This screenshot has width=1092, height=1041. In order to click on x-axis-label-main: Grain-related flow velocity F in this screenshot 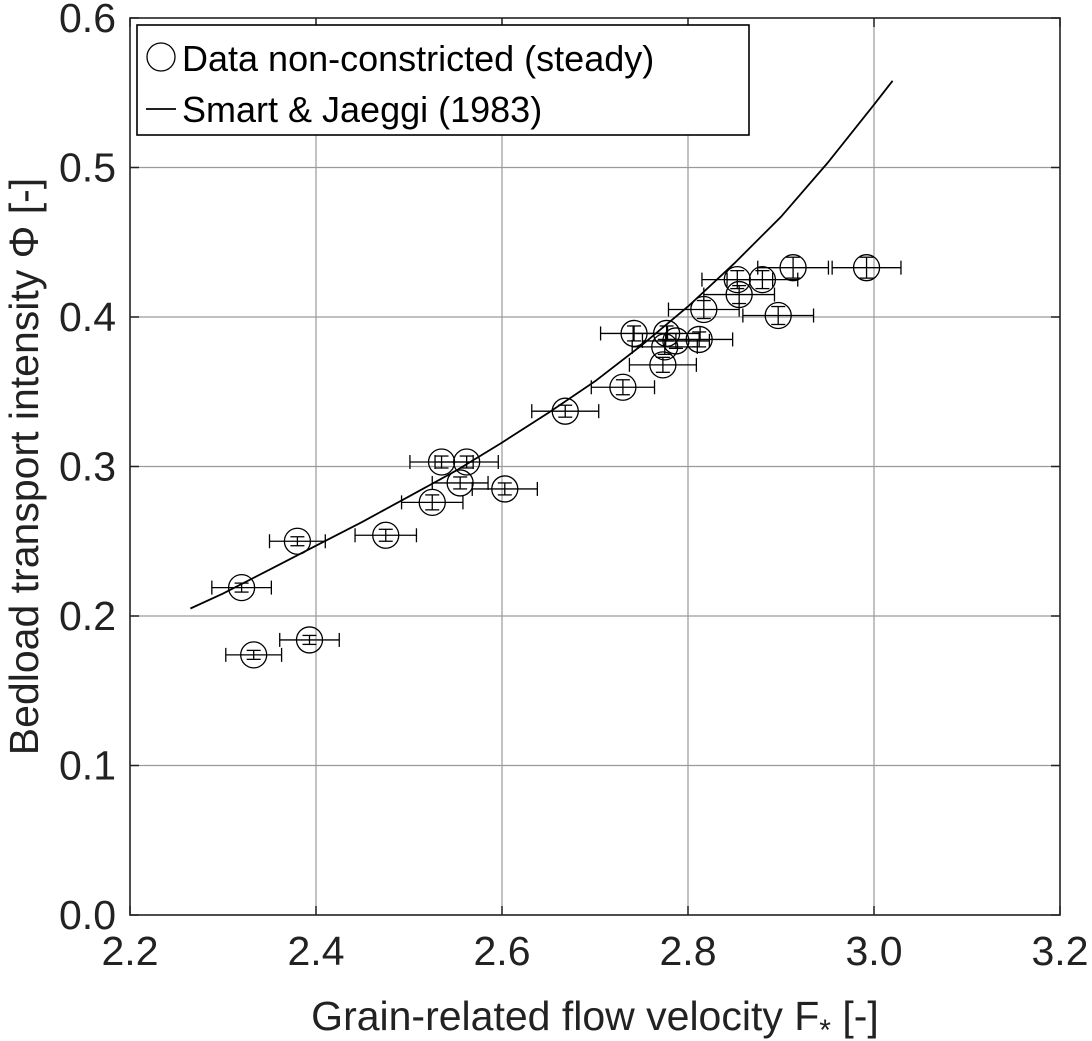, I will do `click(565, 1016)`.